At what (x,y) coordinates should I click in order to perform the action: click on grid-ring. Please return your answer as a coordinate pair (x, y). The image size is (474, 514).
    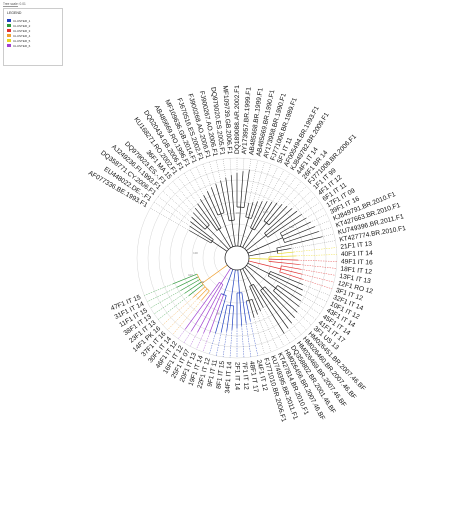
    Looking at the image, I should click on (237, 258).